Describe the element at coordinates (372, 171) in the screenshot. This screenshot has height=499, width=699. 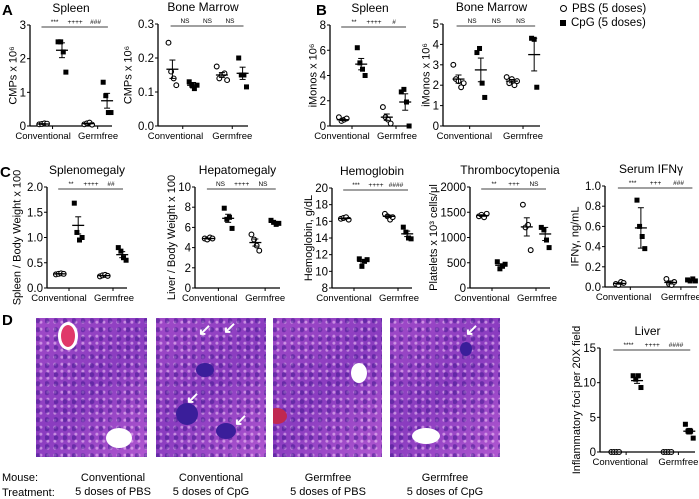
I see `chart-title: Hemoglobin` at that location.